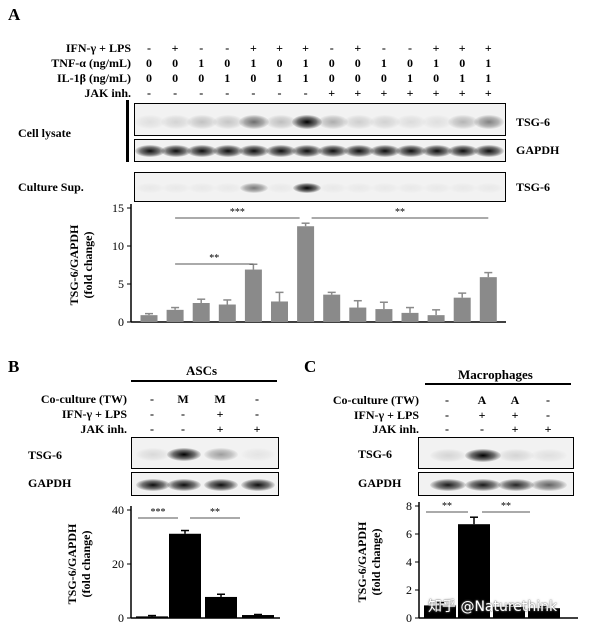  I want to click on blot-a-tsg6-lysate, so click(320, 119).